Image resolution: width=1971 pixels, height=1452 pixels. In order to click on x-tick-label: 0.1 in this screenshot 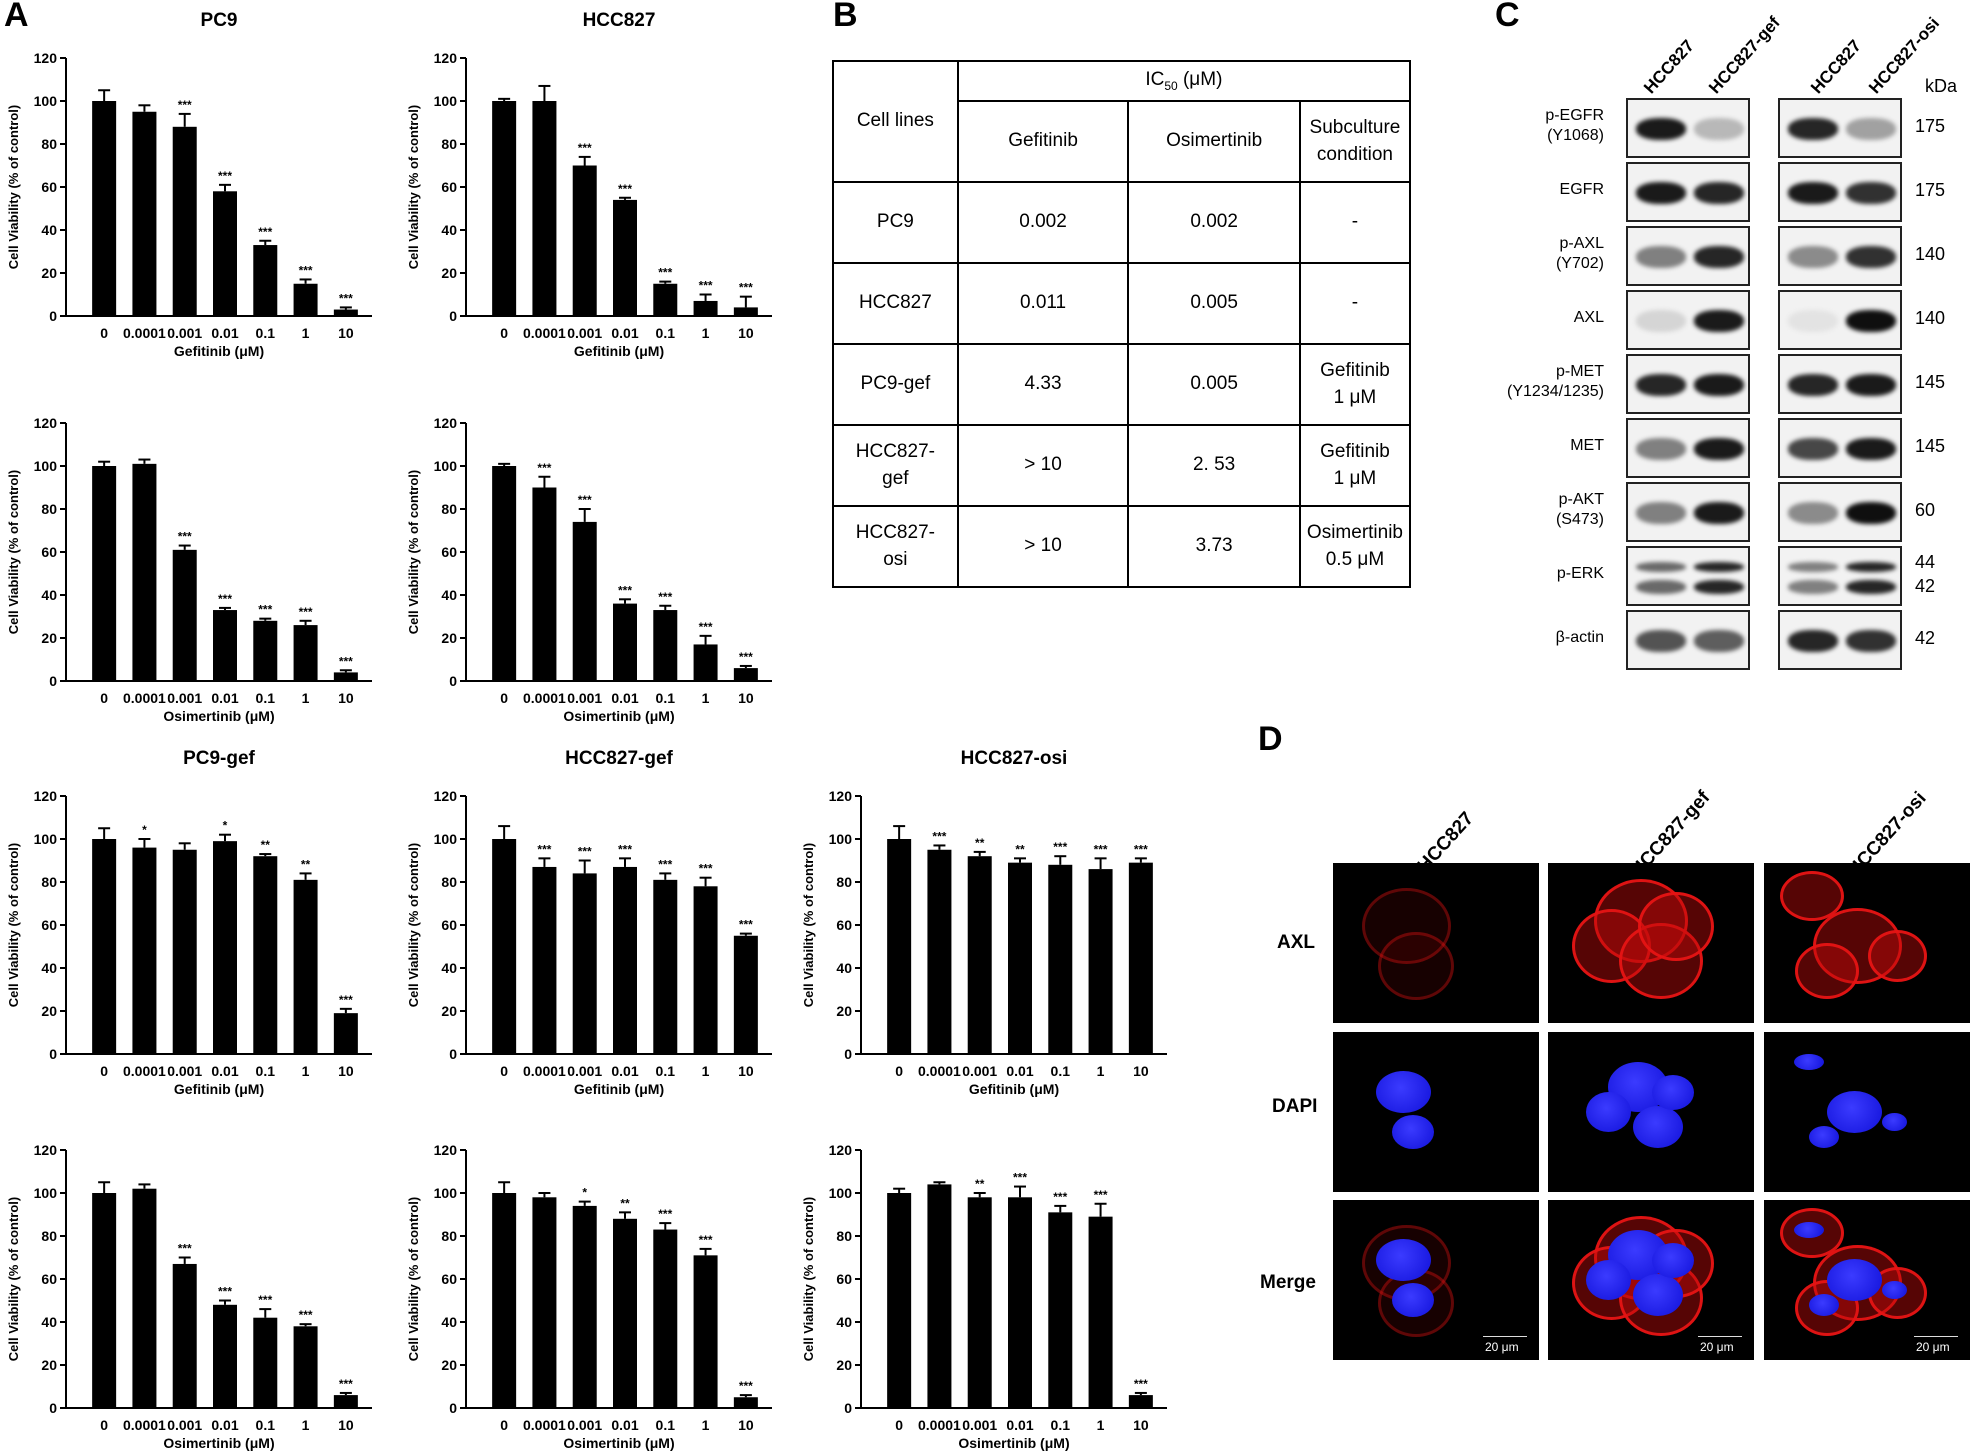, I will do `click(666, 698)`.